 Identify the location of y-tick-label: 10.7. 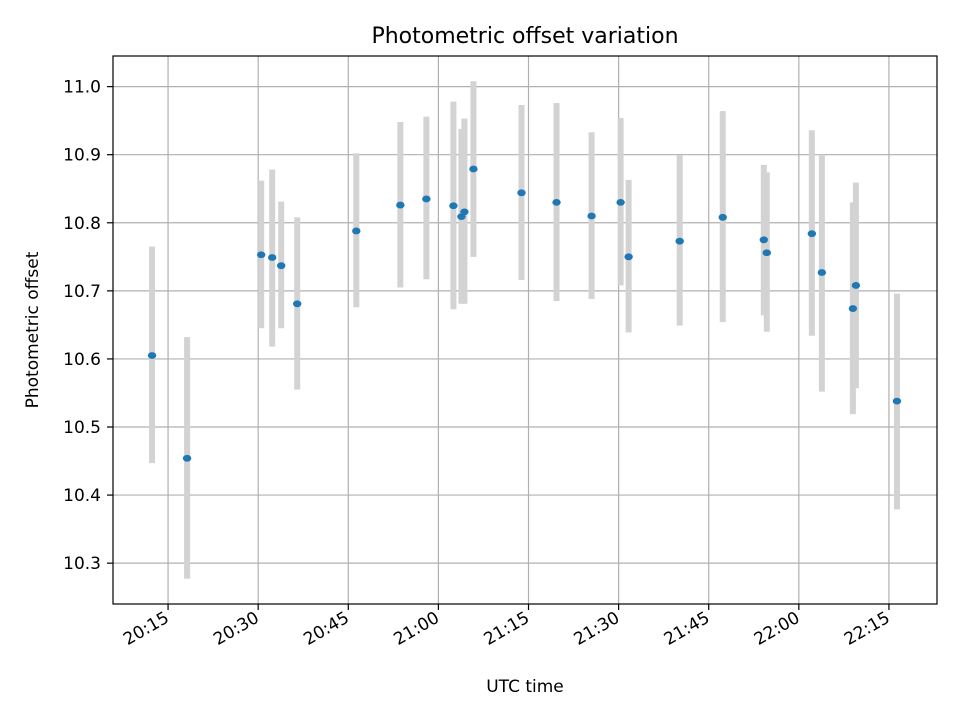
(82, 292).